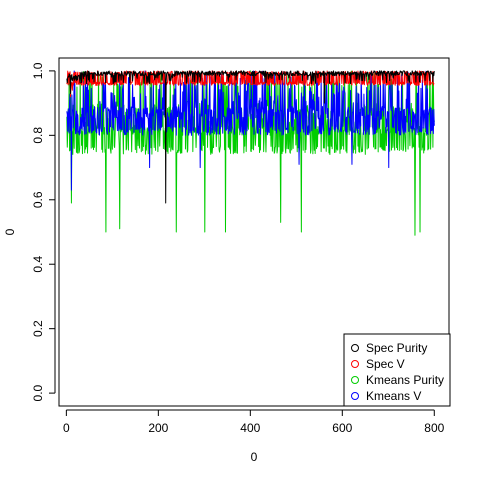 The width and height of the screenshot is (480, 480). Describe the element at coordinates (250, 428) in the screenshot. I see `x-tick-label: 400` at that location.